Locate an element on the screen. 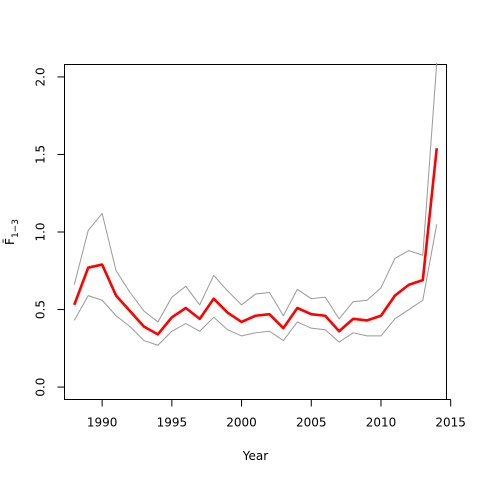  x-axis-title: Year is located at coordinates (255, 456).